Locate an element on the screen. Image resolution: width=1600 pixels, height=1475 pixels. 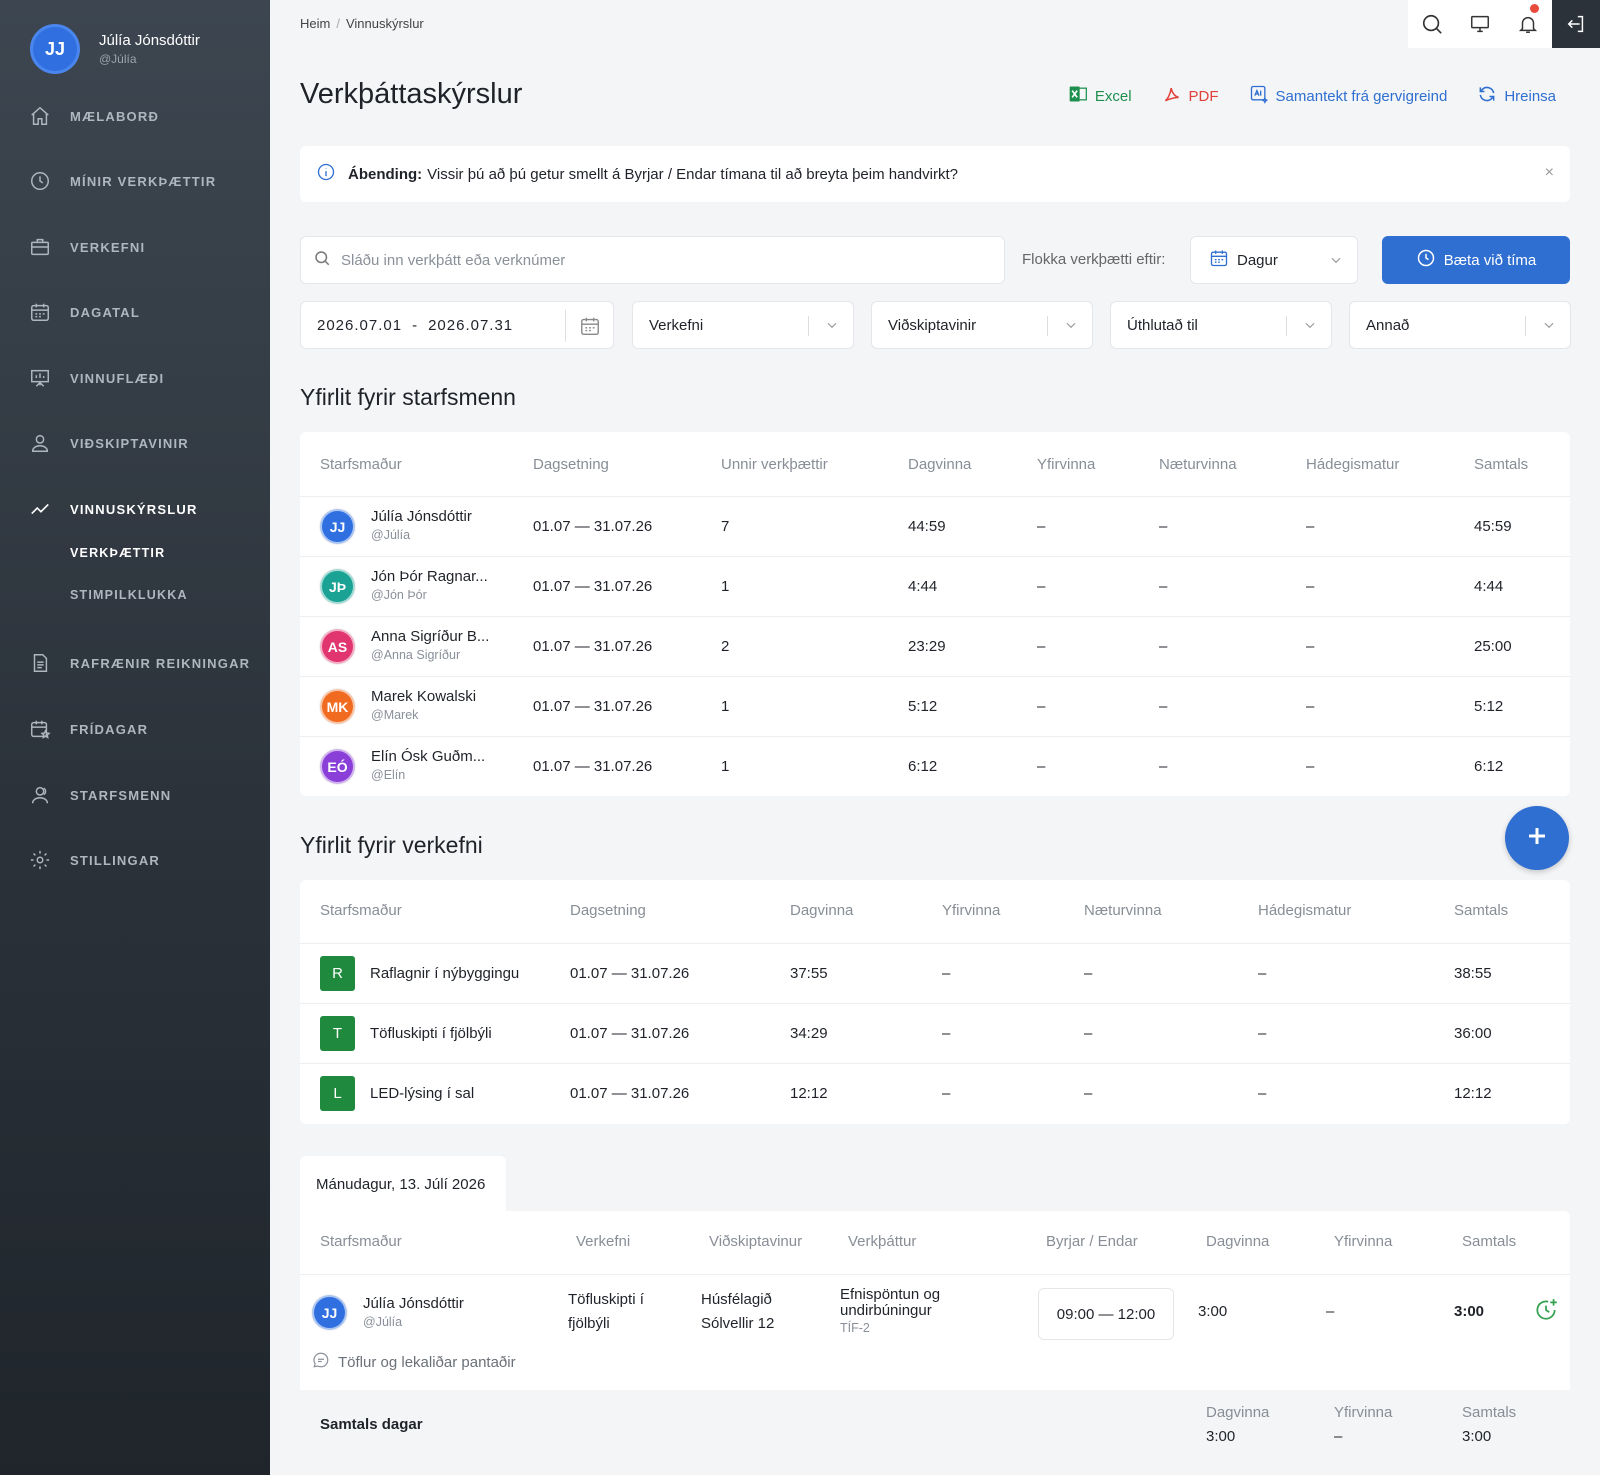
customers-filter: Viðskiptavinir is located at coordinates (982, 325).